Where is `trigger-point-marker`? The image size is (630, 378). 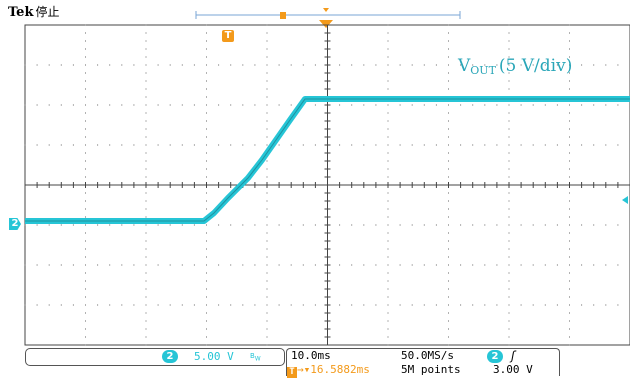 trigger-point-marker is located at coordinates (326, 24).